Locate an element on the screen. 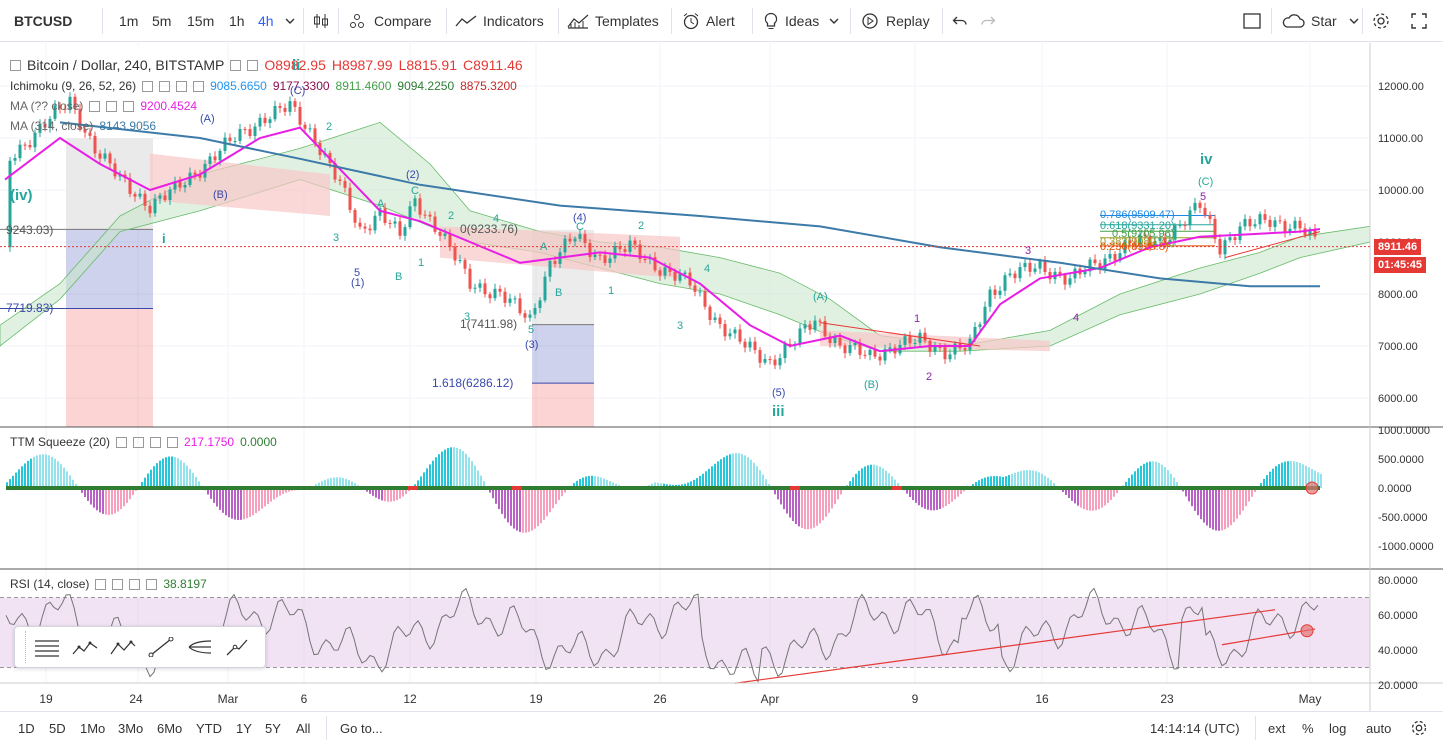 The height and width of the screenshot is (746, 1443). range-6mo: 6Mo is located at coordinates (170, 728).